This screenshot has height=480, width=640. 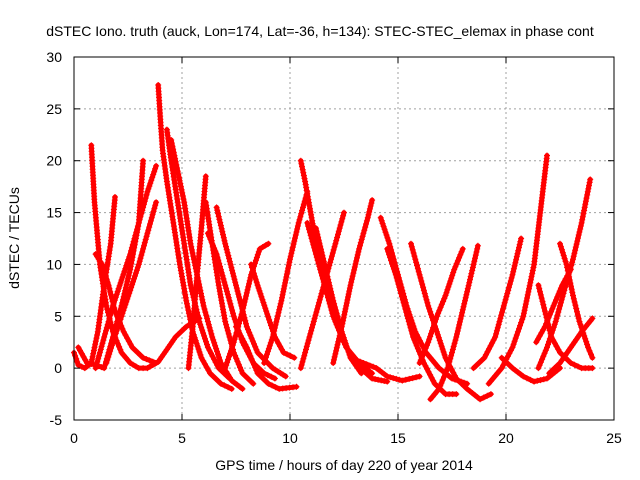 What do you see at coordinates (346, 438) in the screenshot?
I see `x-tick-labels: 0 5 10 15 20 25` at bounding box center [346, 438].